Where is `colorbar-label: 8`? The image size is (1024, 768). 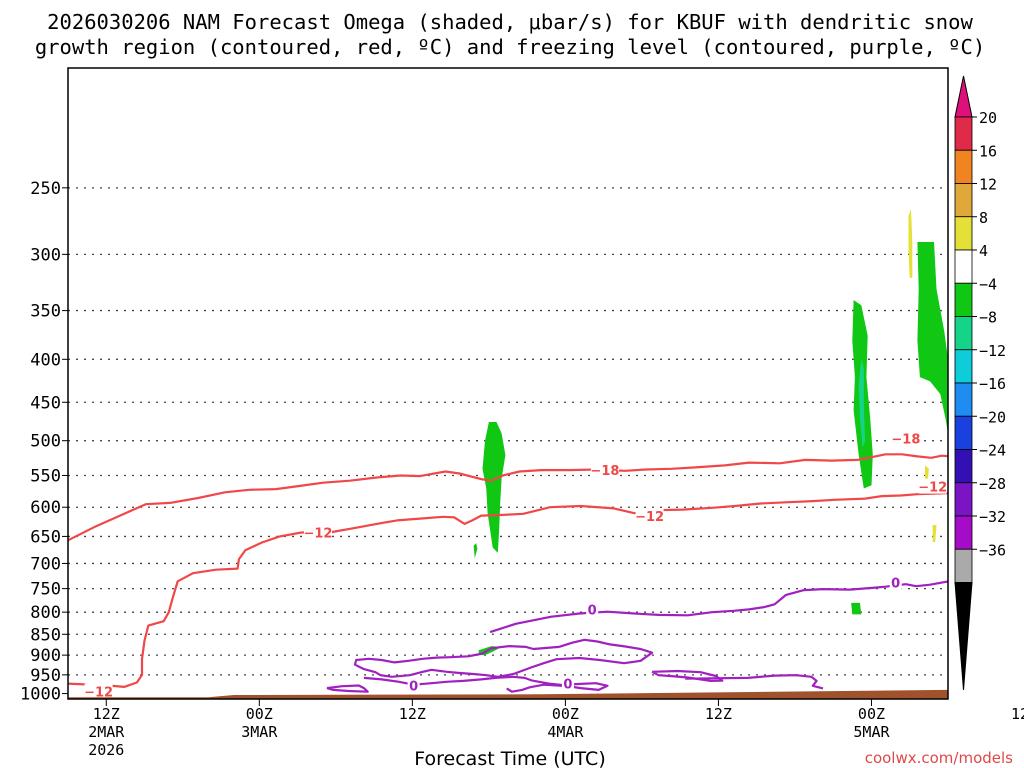
colorbar-label: 8 is located at coordinates (983, 218).